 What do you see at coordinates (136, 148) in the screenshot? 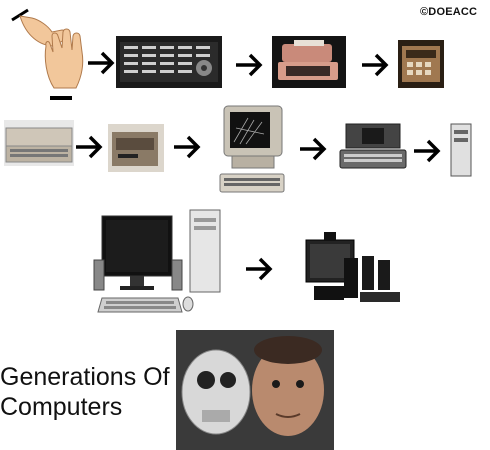
I see `disk-unit` at bounding box center [136, 148].